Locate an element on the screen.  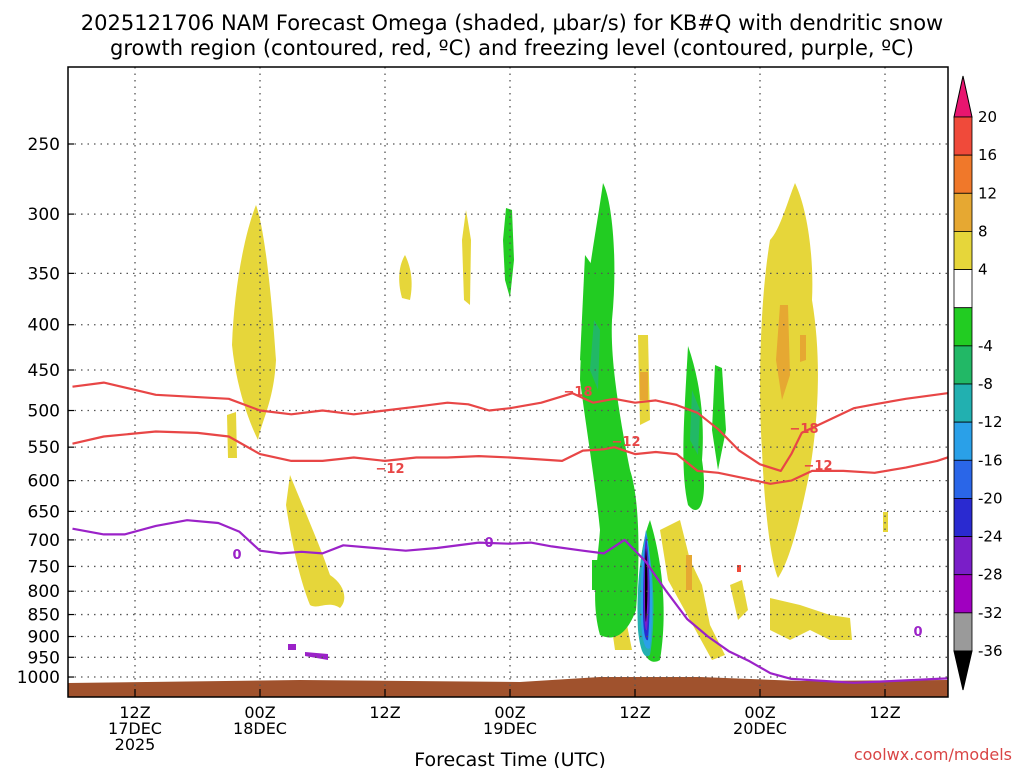
colorbar-label: 8 is located at coordinates (983, 231).